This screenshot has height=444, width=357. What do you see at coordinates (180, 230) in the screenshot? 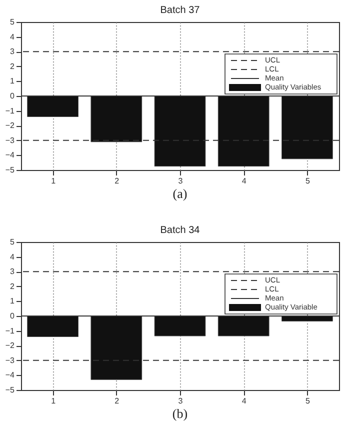
I see `chart-title: Batch 34` at bounding box center [180, 230].